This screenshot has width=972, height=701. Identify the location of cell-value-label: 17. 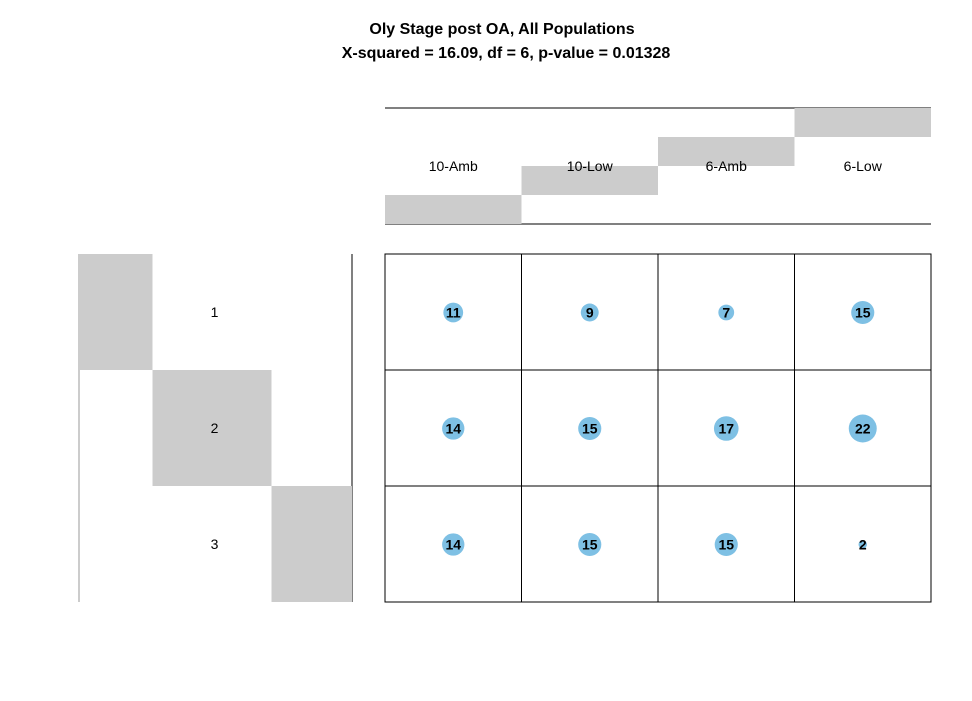
(726, 429).